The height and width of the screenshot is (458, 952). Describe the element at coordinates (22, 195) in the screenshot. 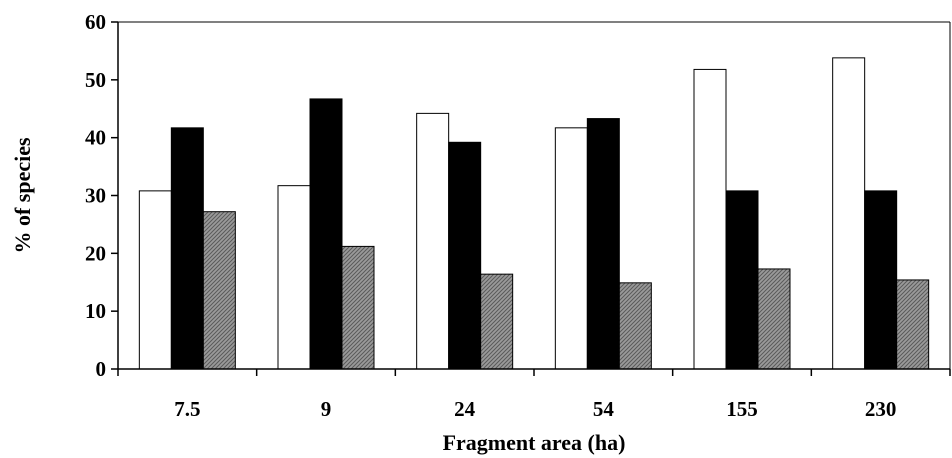

I see `y-axis-title: % of species` at that location.